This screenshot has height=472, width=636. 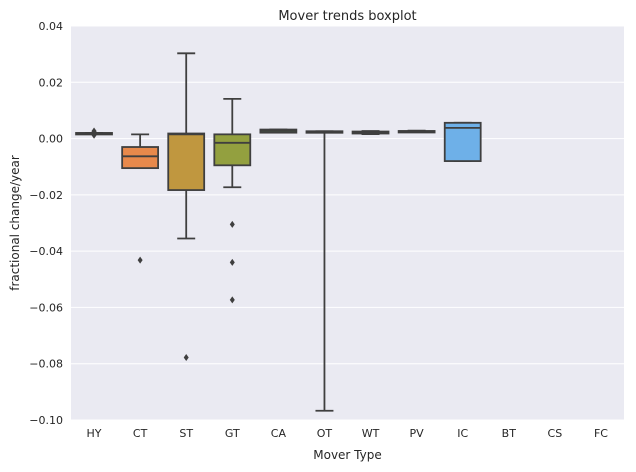 What do you see at coordinates (51, 26) in the screenshot?
I see `y-tick-label: 0.04` at bounding box center [51, 26].